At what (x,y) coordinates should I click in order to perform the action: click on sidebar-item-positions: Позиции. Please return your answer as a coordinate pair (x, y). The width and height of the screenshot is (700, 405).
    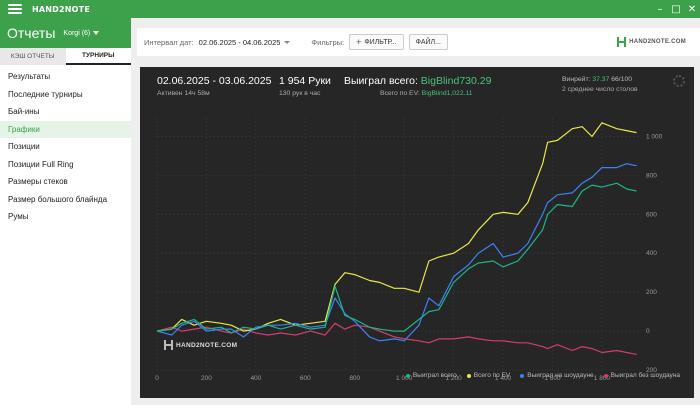
    Looking at the image, I should click on (24, 147).